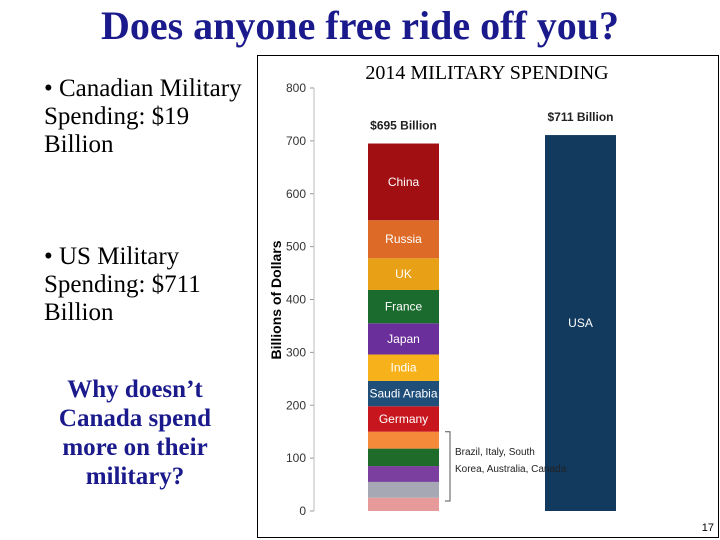  What do you see at coordinates (296, 300) in the screenshot?
I see `y-tick-label: 400` at bounding box center [296, 300].